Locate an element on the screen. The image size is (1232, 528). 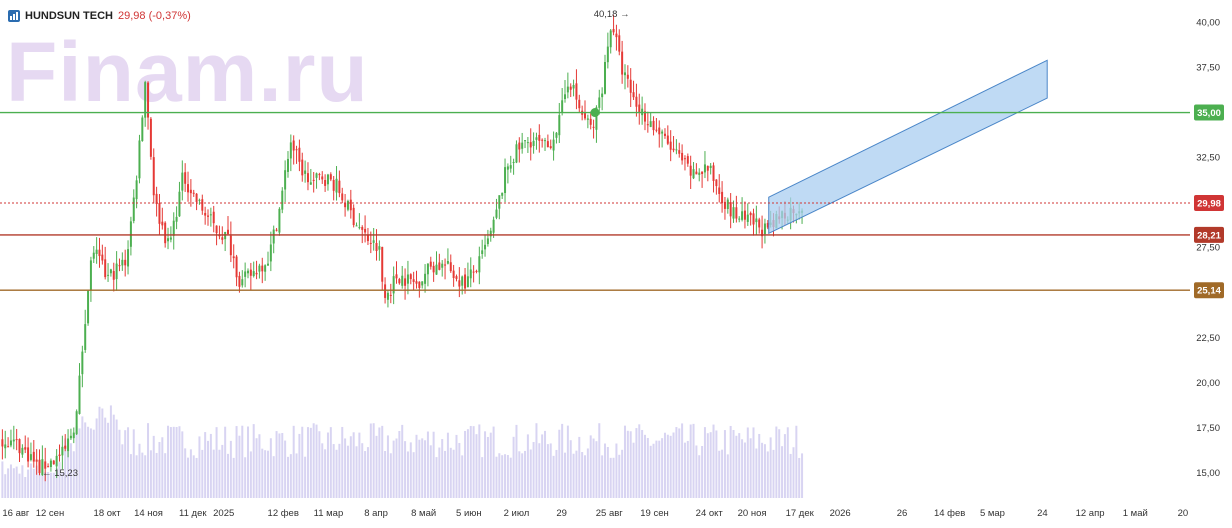
x-tick-label: 24 окт is located at coordinates (710, 513).